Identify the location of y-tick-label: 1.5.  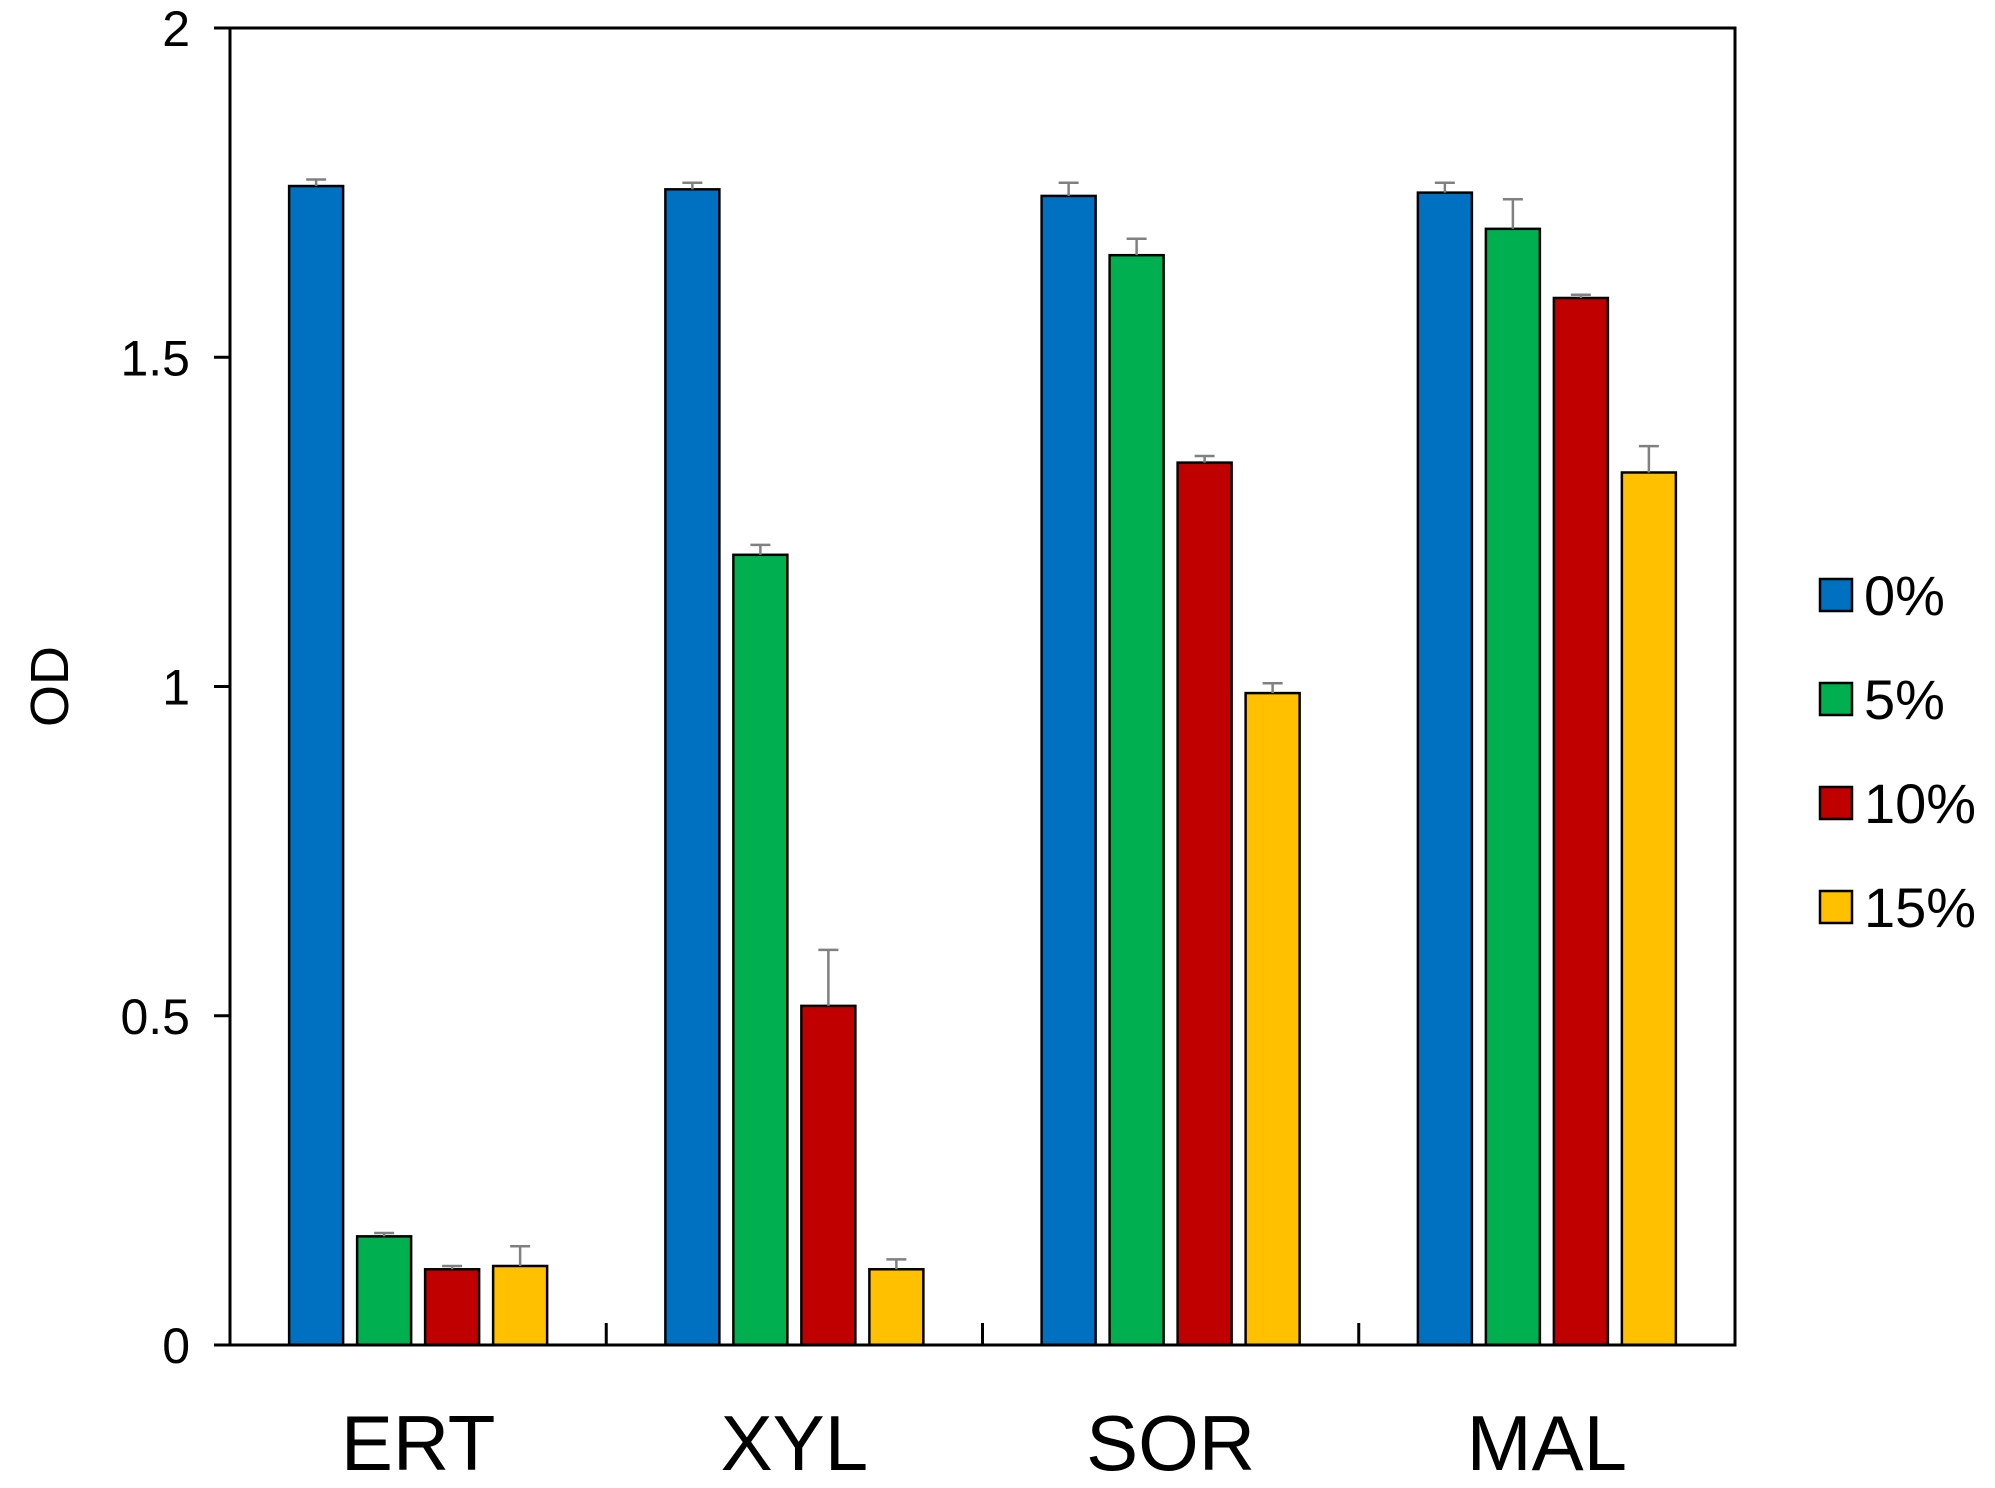
(155, 358).